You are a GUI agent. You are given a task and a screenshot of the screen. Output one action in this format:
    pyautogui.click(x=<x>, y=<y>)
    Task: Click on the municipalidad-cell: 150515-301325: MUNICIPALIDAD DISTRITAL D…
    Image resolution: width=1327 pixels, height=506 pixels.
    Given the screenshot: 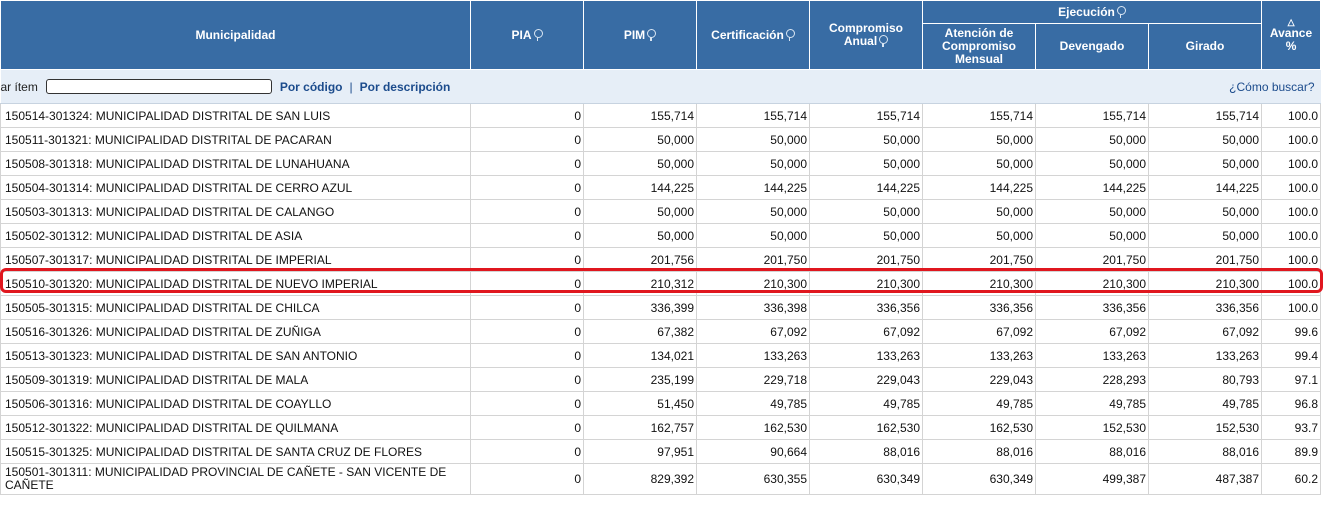 What is the action you would take?
    pyautogui.click(x=235, y=451)
    